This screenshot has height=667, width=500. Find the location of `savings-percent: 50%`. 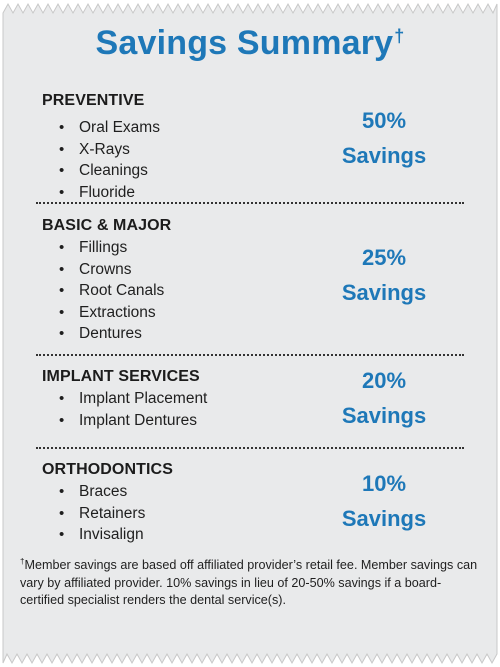

savings-percent: 50% is located at coordinates (384, 120).